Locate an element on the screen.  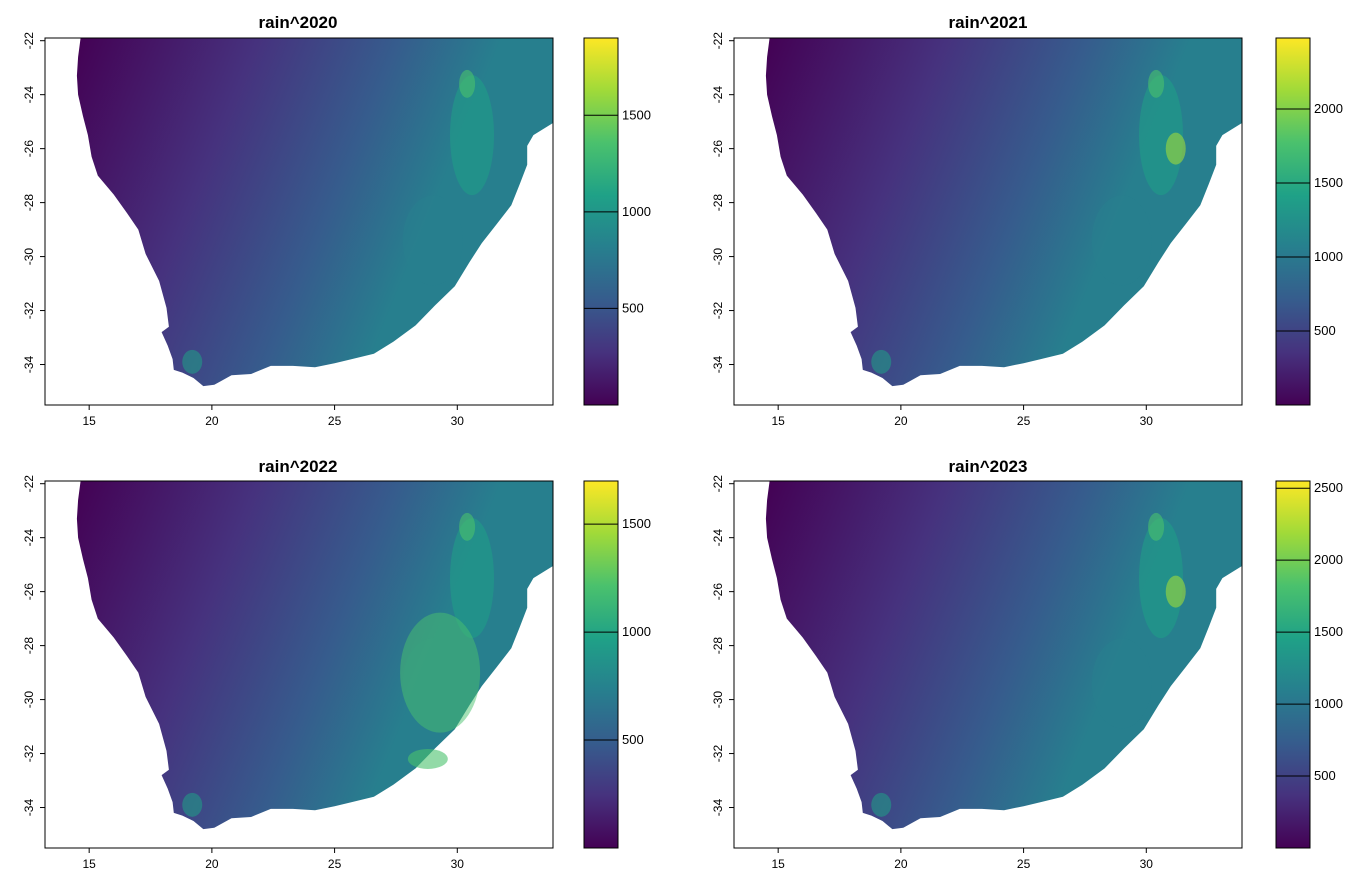
color-legend: 500 1000 1500 2000 2500 is located at coordinates (1309, 664).